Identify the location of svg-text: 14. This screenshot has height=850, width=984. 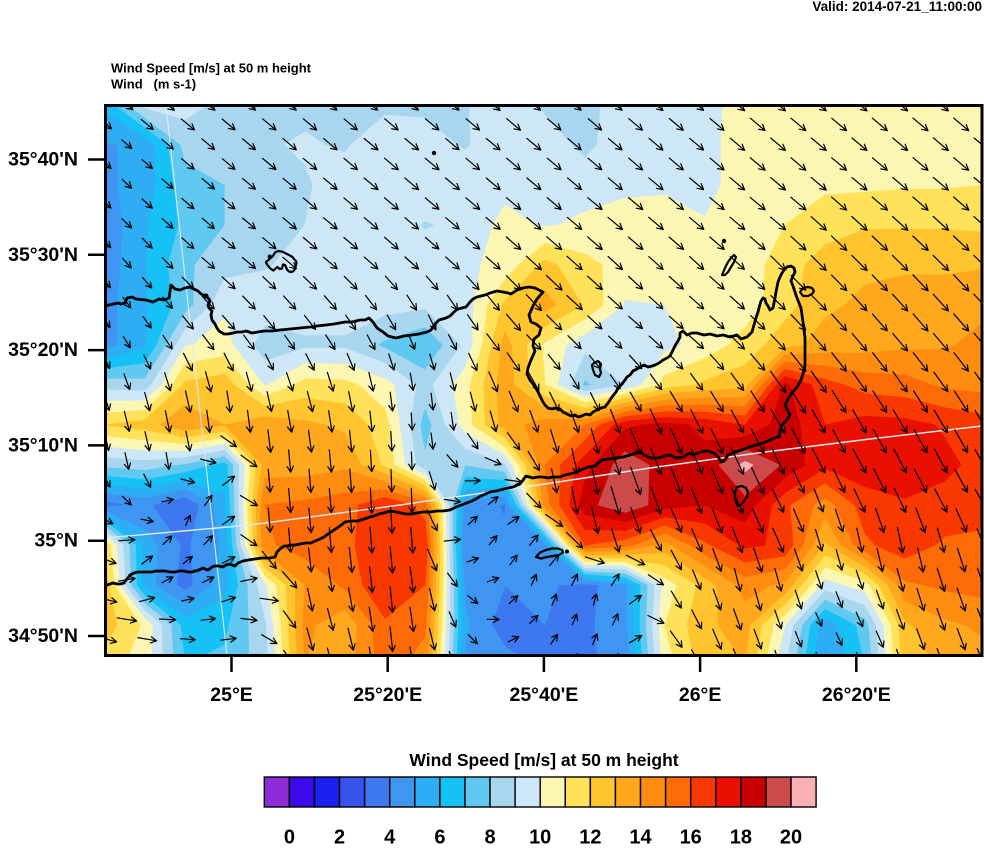
(640, 836).